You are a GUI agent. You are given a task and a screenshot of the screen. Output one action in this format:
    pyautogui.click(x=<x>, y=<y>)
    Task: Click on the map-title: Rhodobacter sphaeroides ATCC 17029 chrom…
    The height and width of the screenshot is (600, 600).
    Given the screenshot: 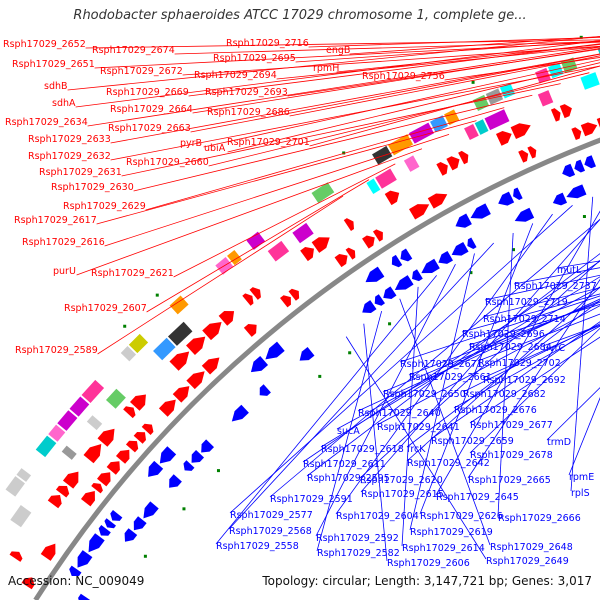 What is the action you would take?
    pyautogui.click(x=300, y=15)
    